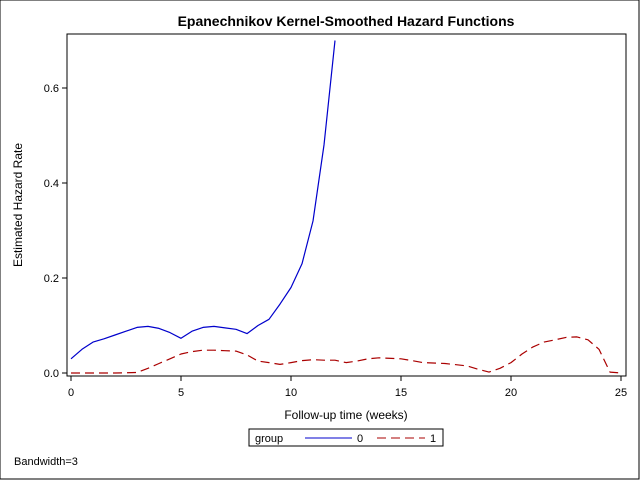  I want to click on y-axis-label: Estimated Hazard Rate, so click(18, 205).